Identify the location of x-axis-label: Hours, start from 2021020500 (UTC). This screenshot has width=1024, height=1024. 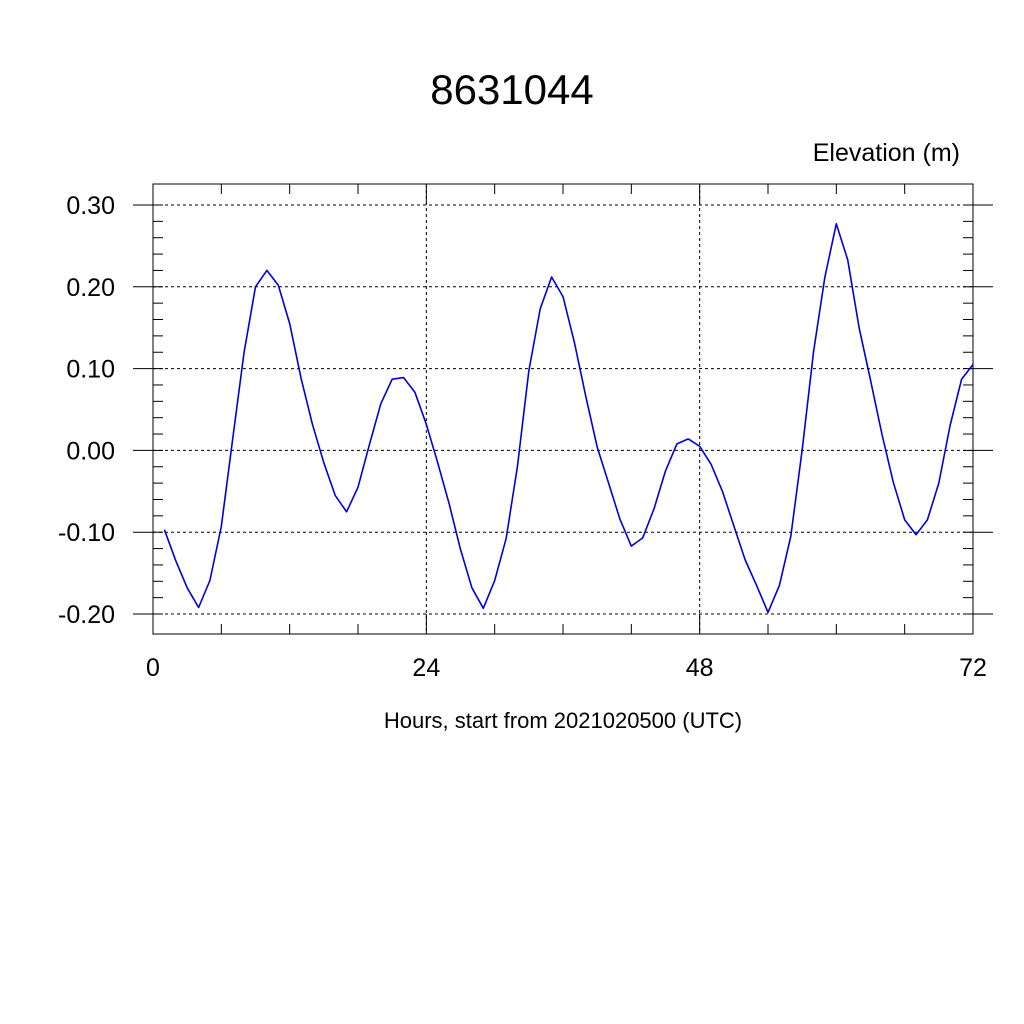
(563, 720).